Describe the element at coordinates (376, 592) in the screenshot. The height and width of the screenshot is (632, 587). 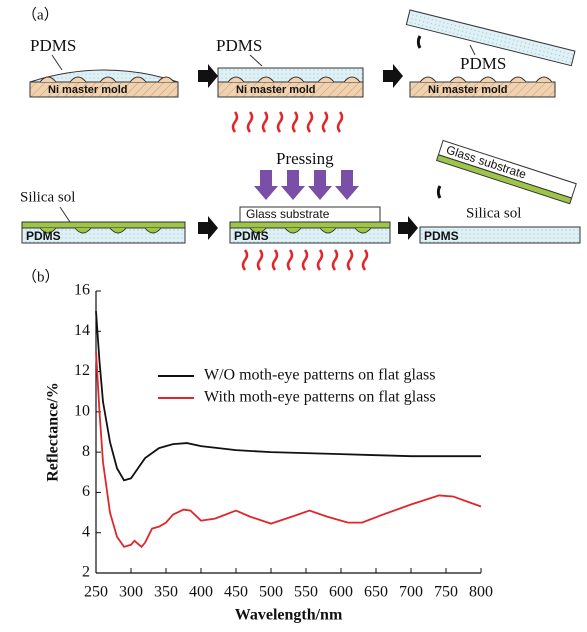
I see `x-tick-label: 650` at that location.